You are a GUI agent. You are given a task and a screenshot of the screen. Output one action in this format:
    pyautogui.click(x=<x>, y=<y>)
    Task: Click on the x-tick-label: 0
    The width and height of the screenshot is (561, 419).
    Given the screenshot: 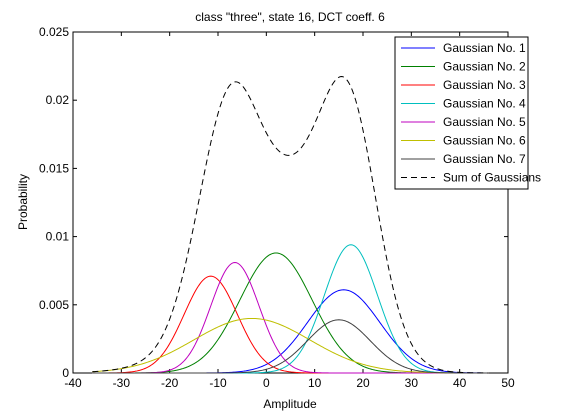 What is the action you would take?
    pyautogui.click(x=266, y=383)
    